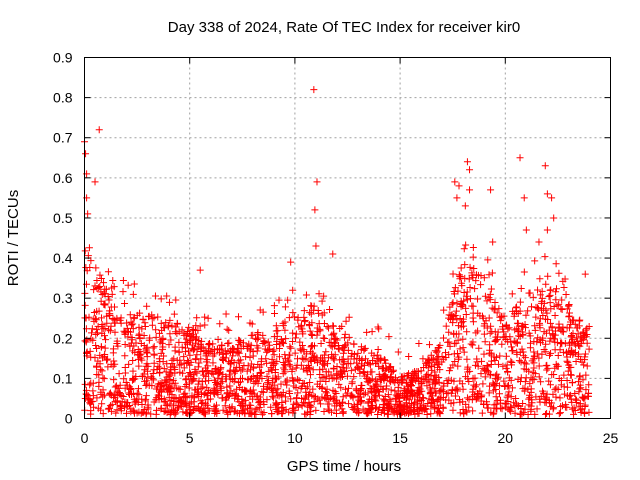  What do you see at coordinates (63, 338) in the screenshot?
I see `y-tick-label: 0.2` at bounding box center [63, 338].